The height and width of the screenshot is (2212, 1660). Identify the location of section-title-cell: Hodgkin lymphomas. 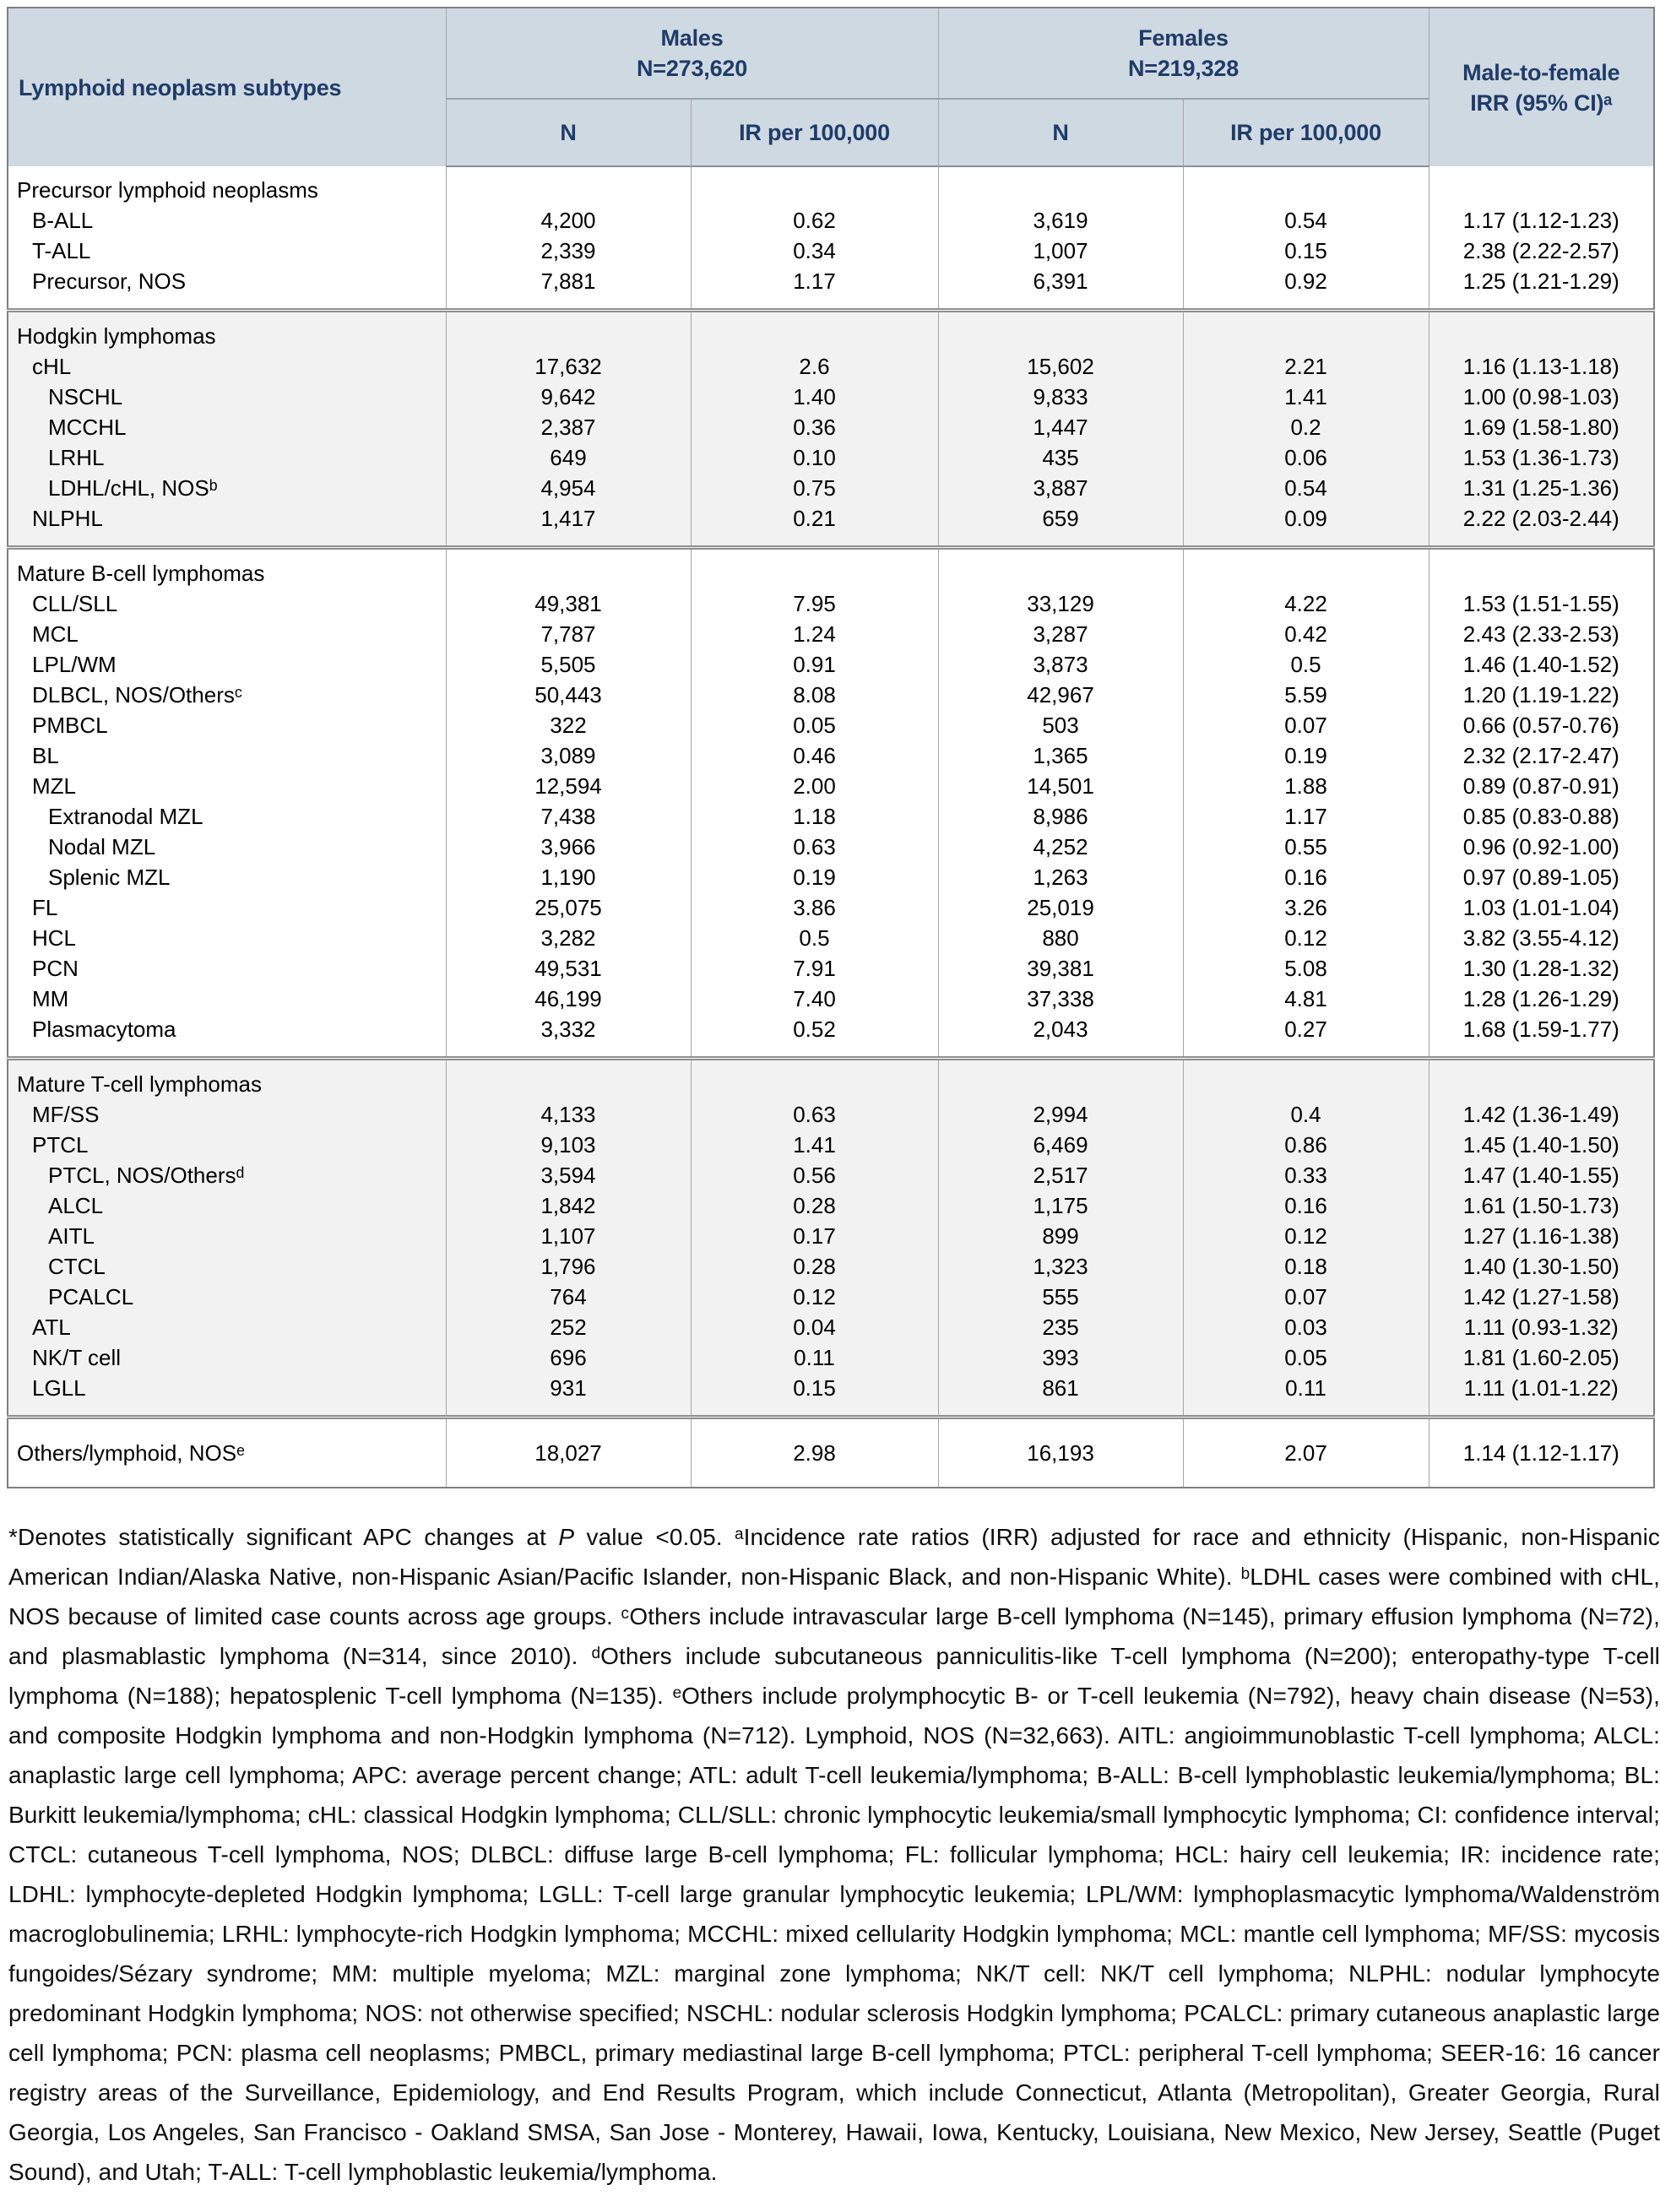
(227, 331).